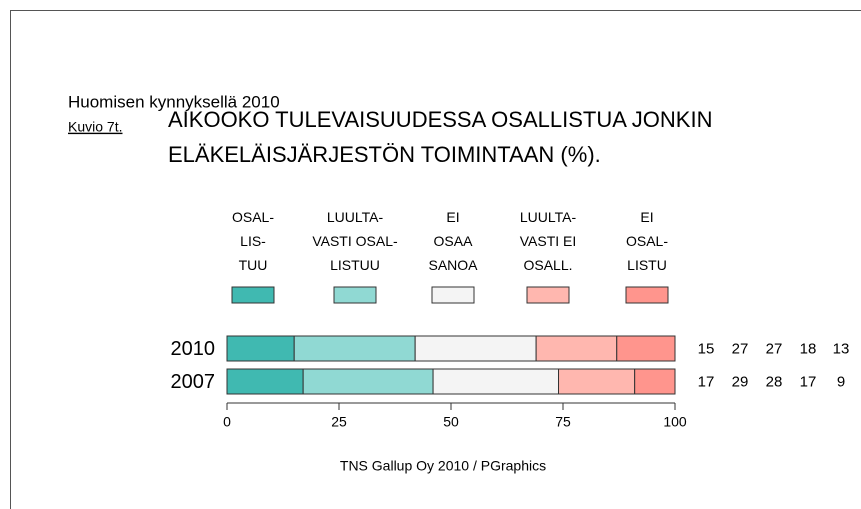 The image size is (861, 509). Describe the element at coordinates (95, 127) in the screenshot. I see `figure-label: Kuvio 7t.` at that location.